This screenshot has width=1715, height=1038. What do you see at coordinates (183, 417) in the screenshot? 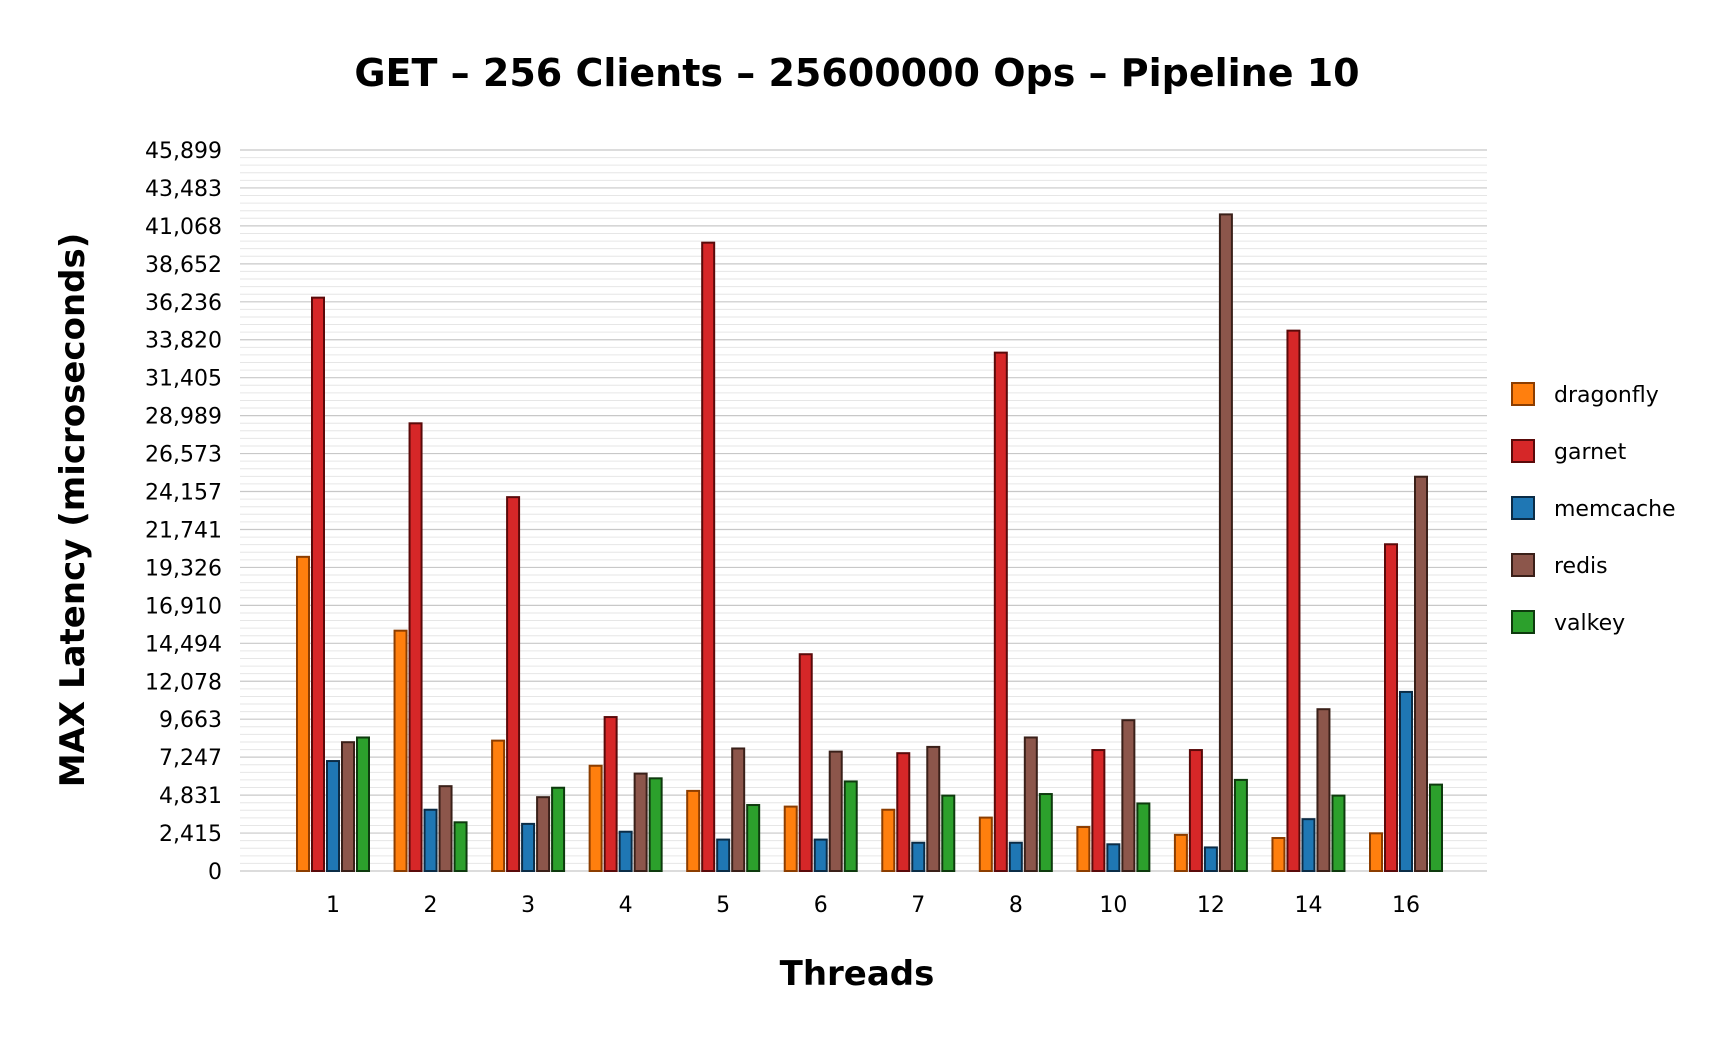
I see `y-tick-label: 28,989` at bounding box center [183, 417].